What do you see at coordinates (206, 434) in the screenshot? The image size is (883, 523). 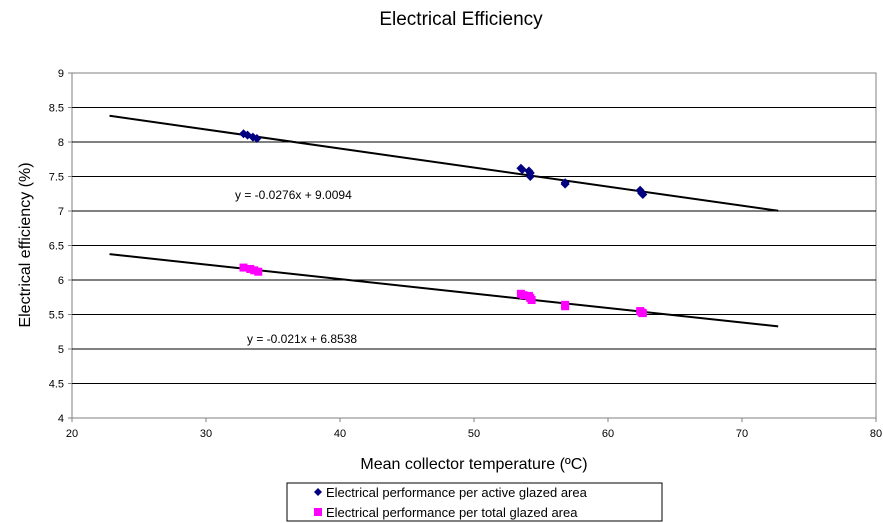 I see `x-tick-label: 30` at bounding box center [206, 434].